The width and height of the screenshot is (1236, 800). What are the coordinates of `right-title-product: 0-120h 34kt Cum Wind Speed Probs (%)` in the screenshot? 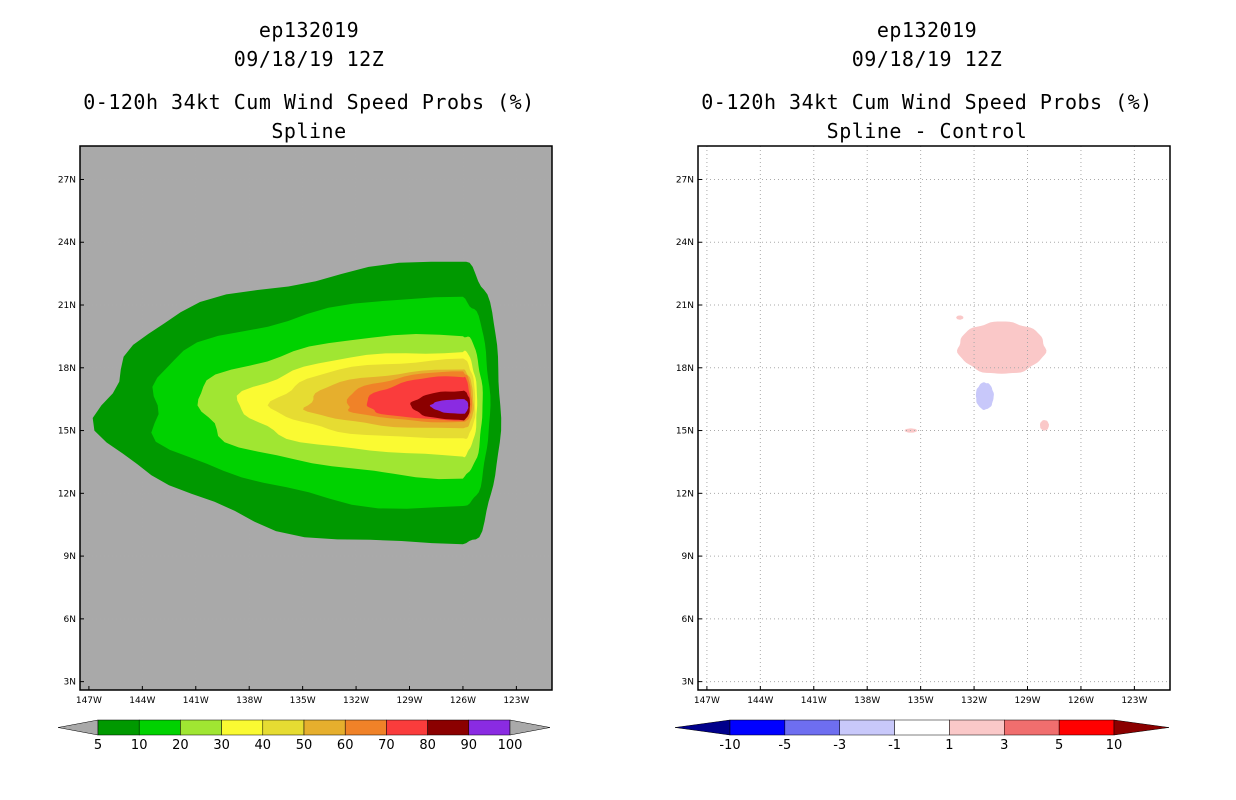 It's located at (927, 102).